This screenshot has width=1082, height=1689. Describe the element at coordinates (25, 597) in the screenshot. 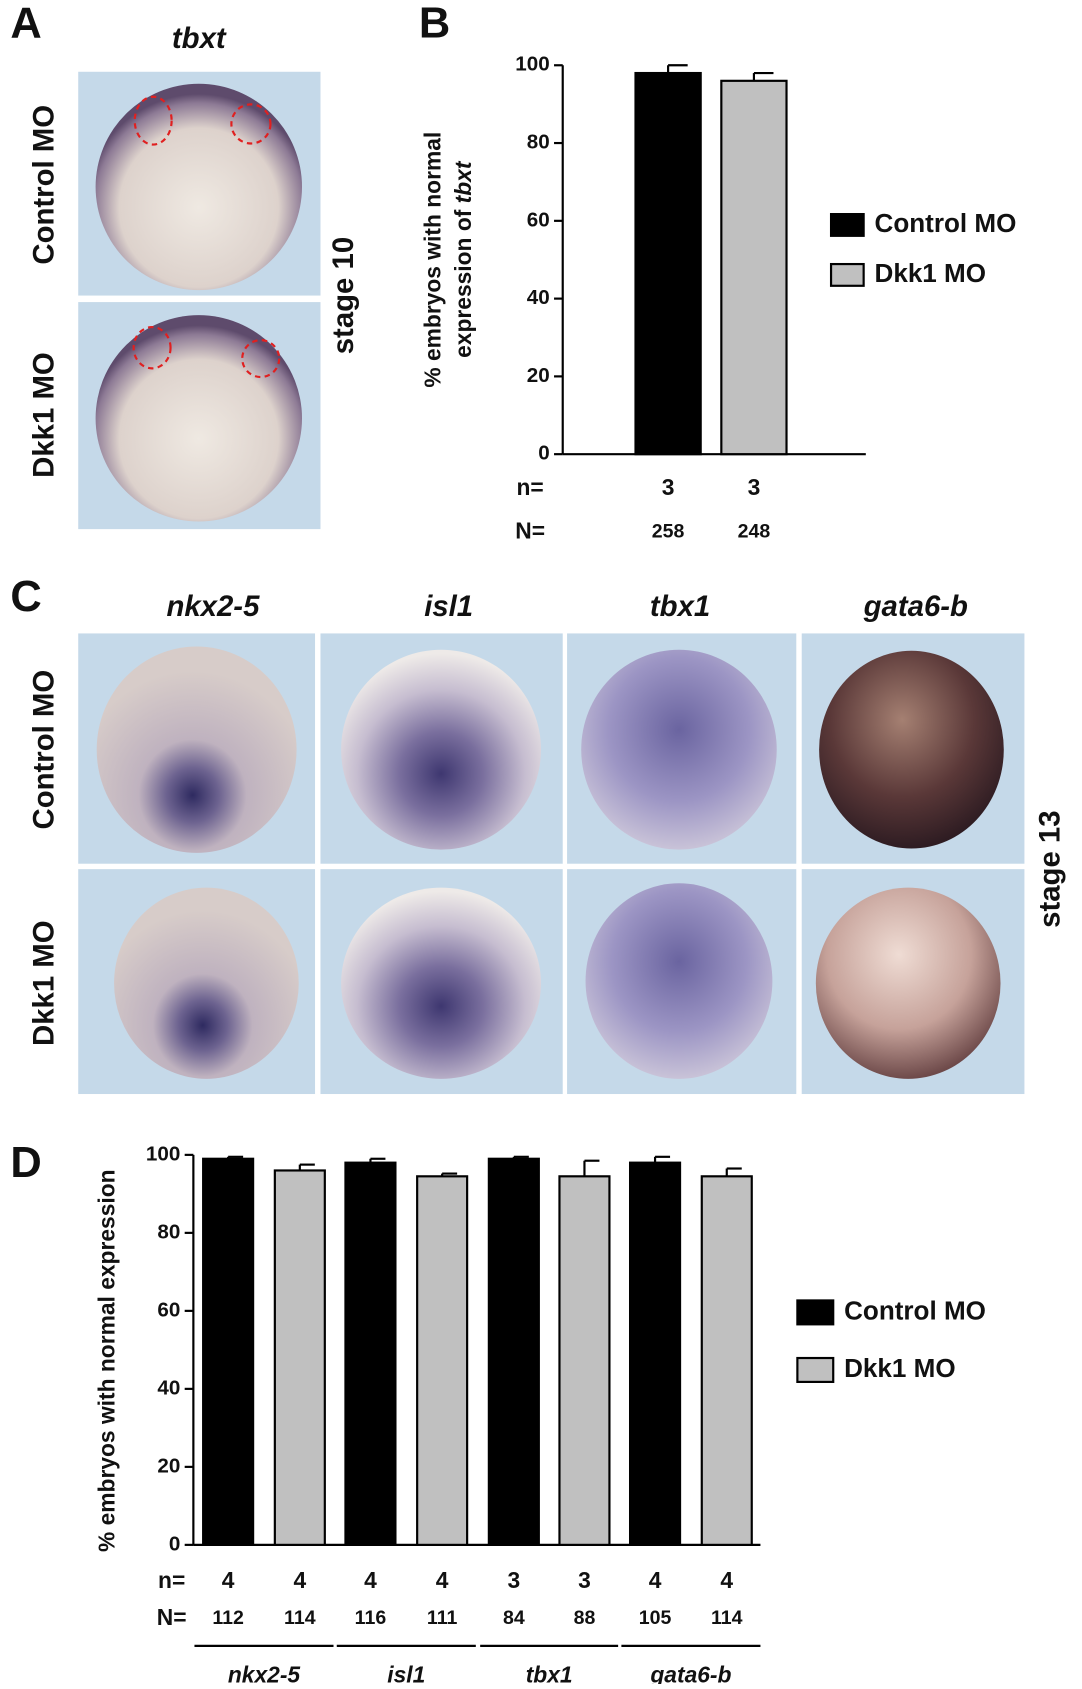

I see `panel-label: C` at that location.